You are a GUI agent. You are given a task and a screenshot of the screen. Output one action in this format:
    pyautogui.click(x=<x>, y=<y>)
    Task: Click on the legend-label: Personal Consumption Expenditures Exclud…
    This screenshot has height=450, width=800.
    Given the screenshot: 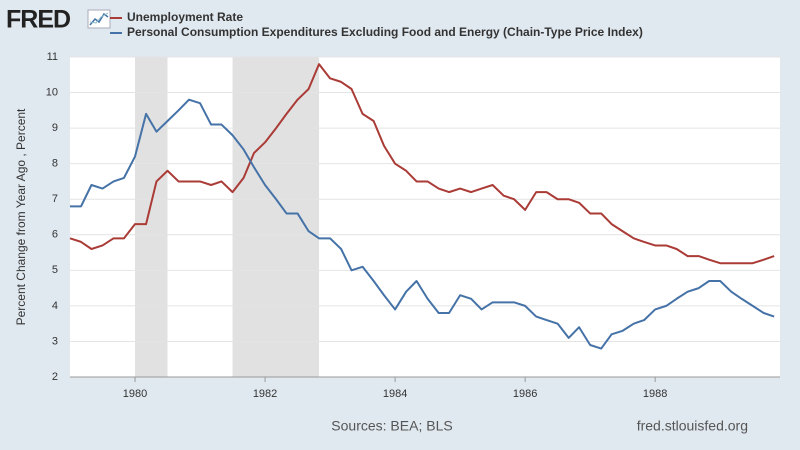 What is the action you would take?
    pyautogui.click(x=385, y=32)
    